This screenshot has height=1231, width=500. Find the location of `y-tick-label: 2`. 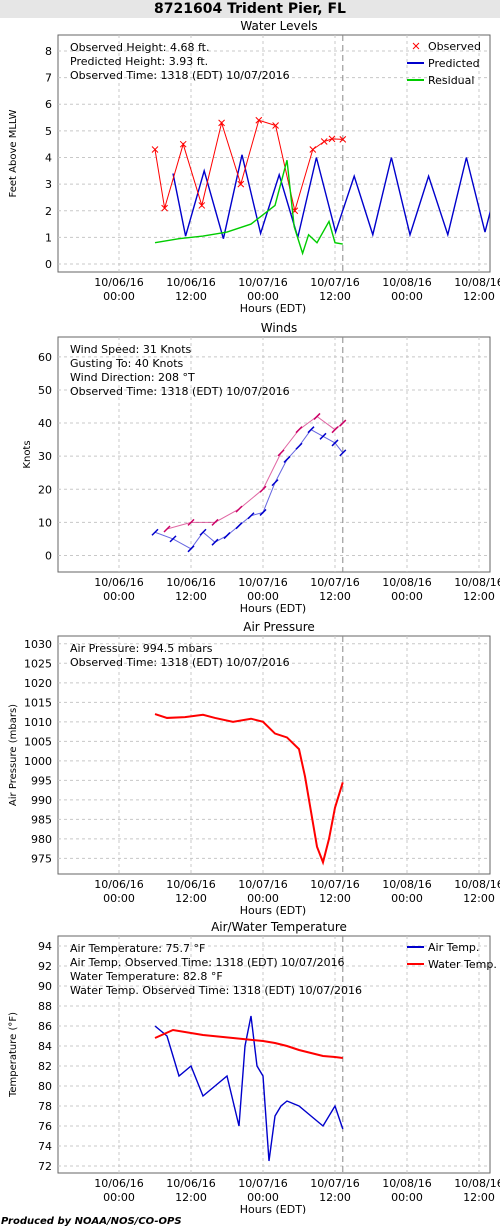

y-tick-label: 2 is located at coordinates (48, 211).